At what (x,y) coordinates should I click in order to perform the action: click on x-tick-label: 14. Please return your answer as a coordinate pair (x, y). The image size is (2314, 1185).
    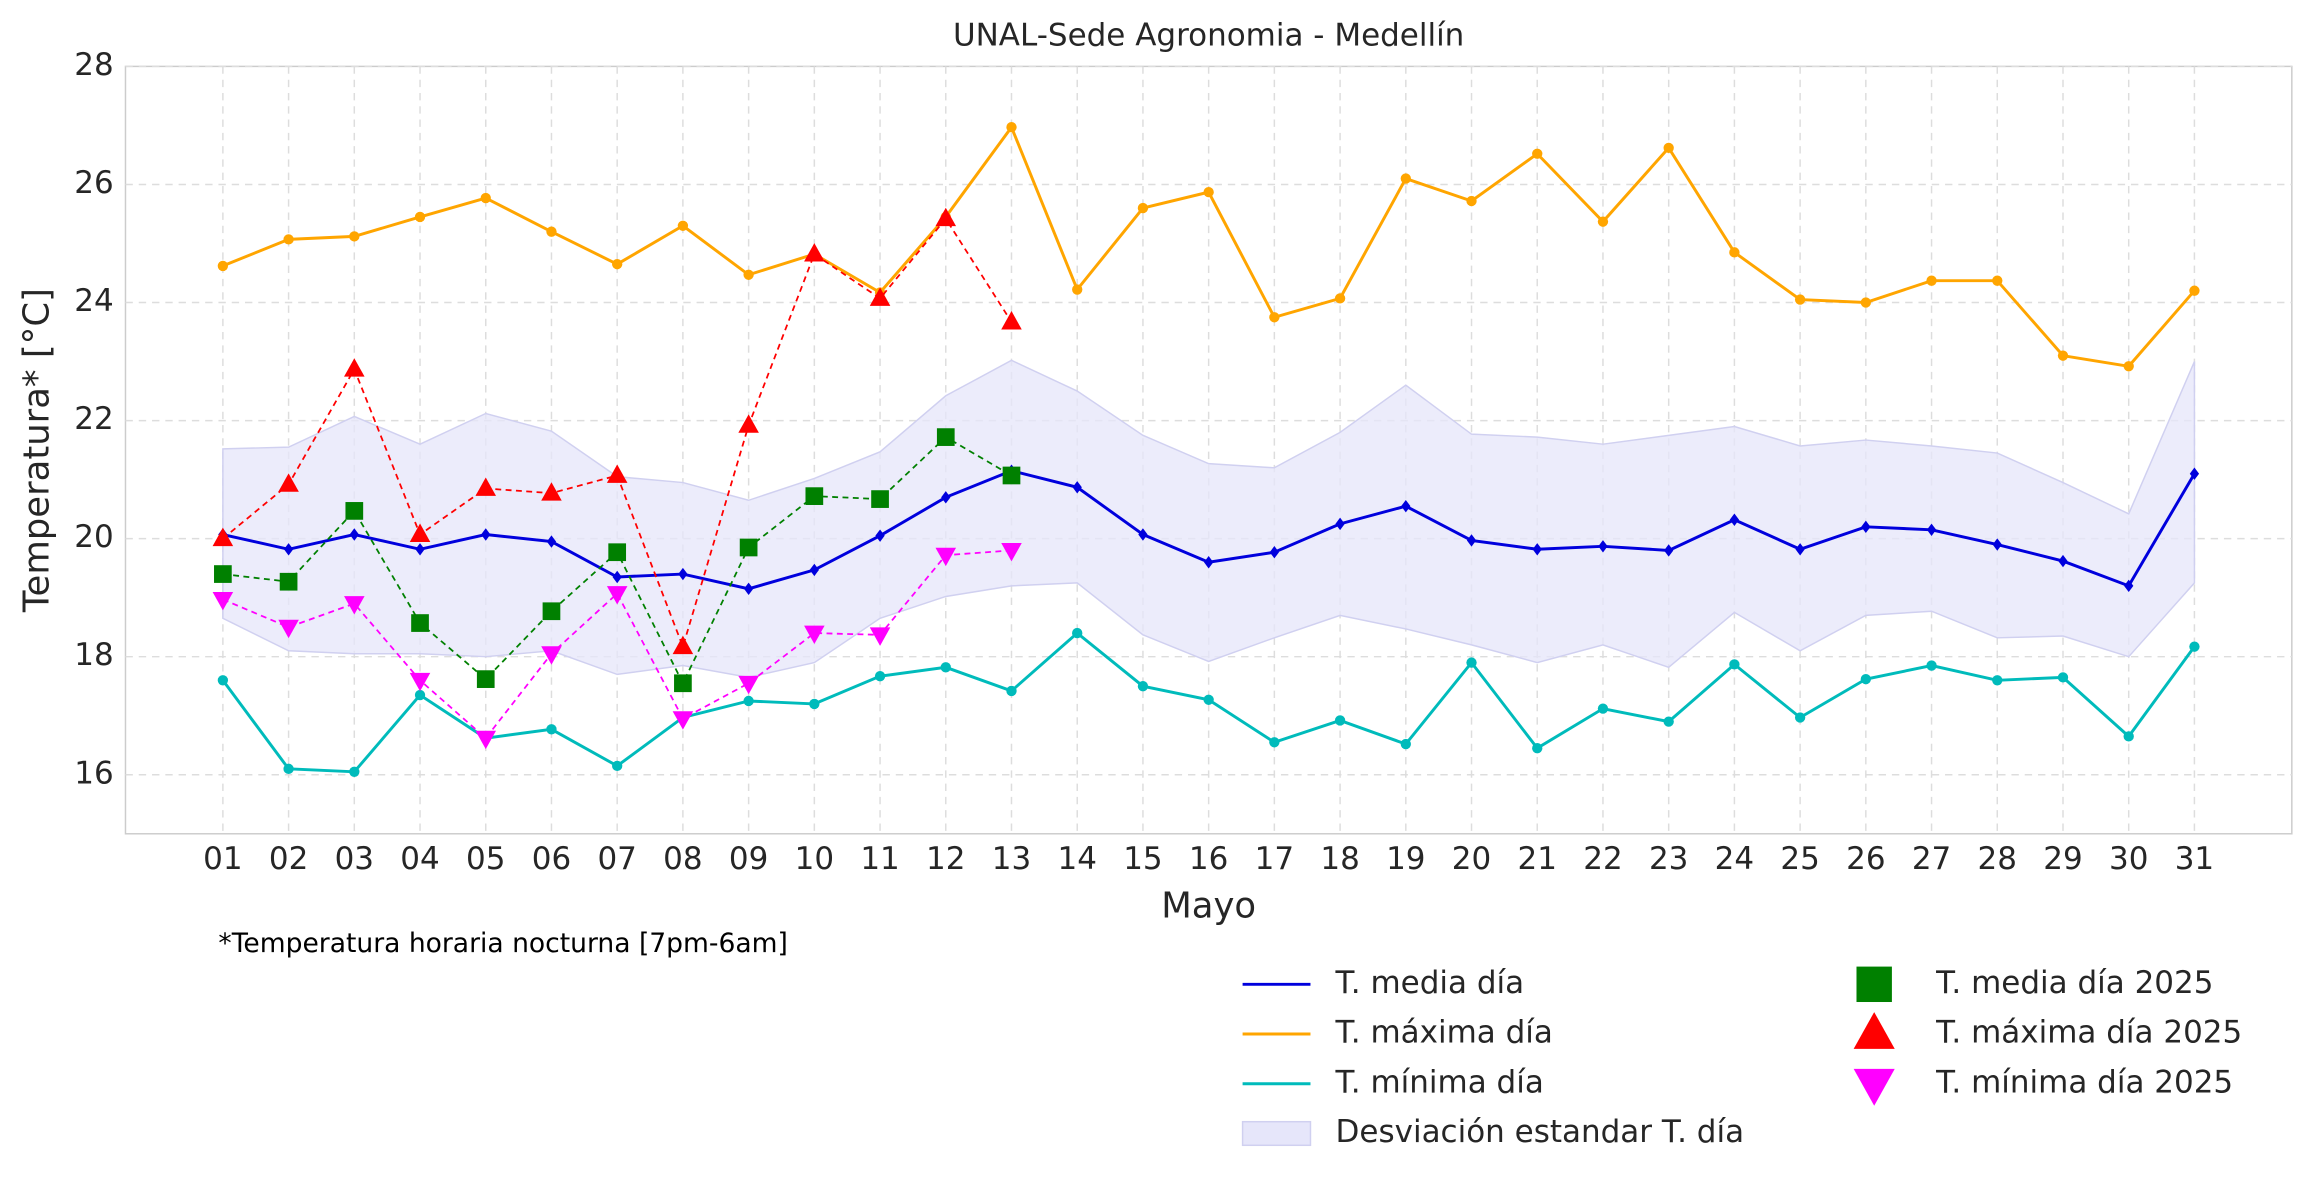
    Looking at the image, I should click on (1076, 859).